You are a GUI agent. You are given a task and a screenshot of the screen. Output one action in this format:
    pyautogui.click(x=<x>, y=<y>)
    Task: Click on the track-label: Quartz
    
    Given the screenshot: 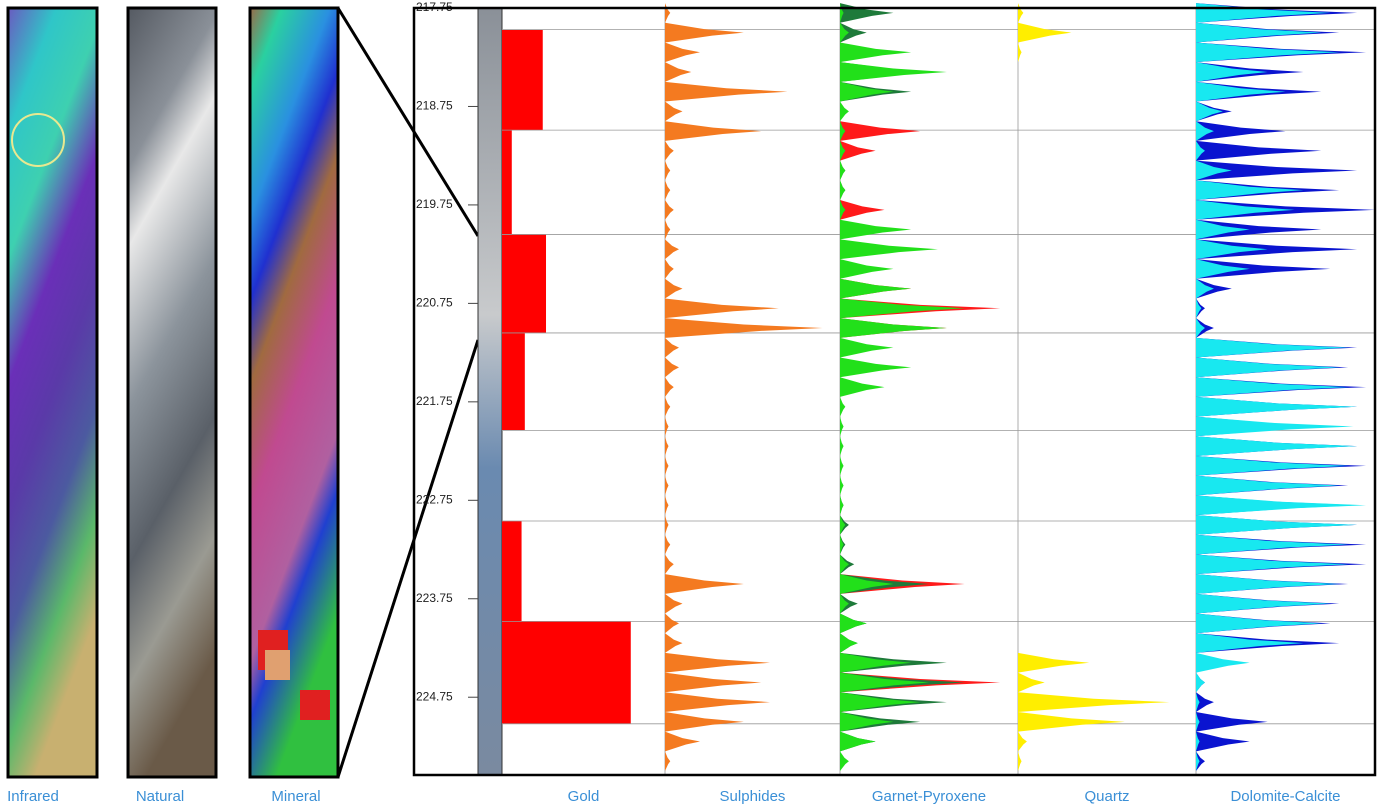 What is the action you would take?
    pyautogui.click(x=1106, y=796)
    